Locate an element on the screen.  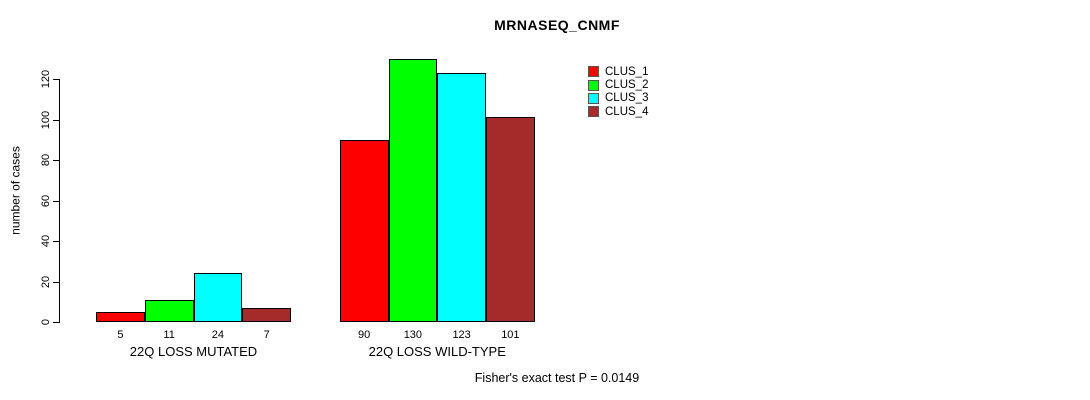
bar-value-label: 11 is located at coordinates (169, 335).